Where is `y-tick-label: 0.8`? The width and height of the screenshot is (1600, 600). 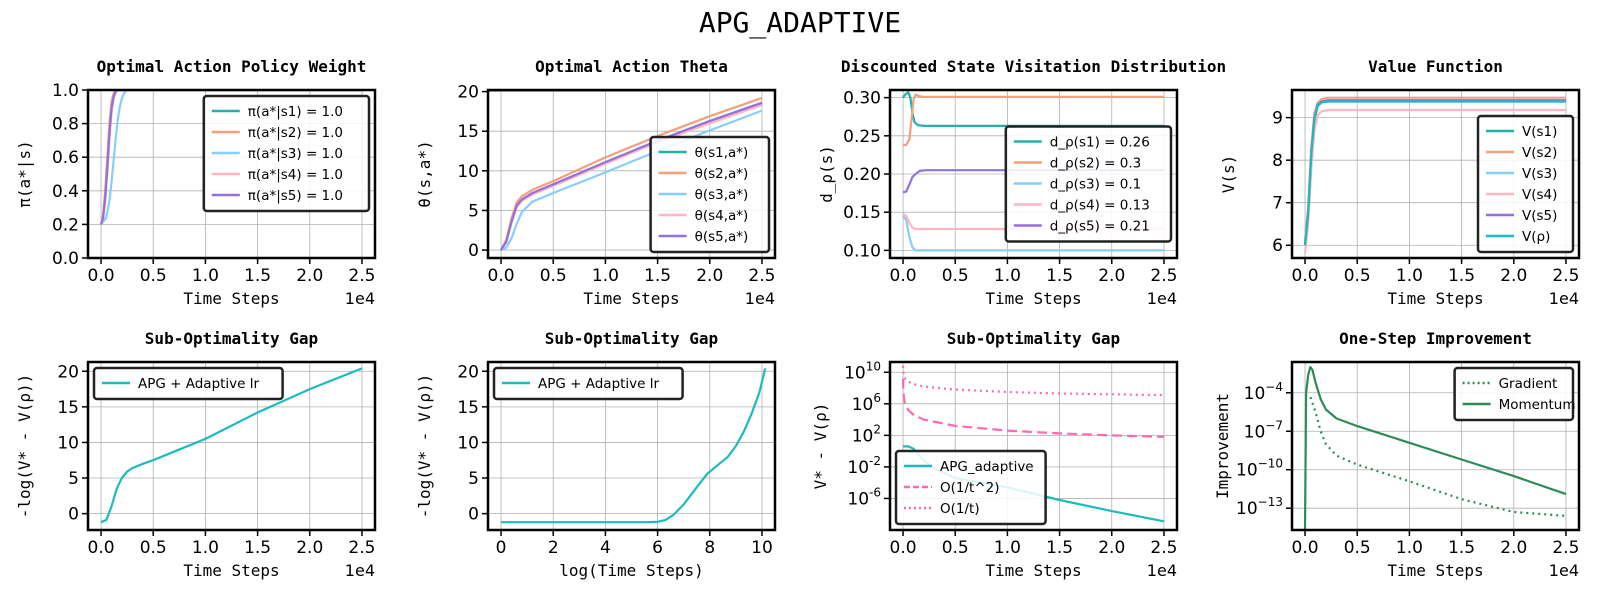 y-tick-label: 0.8 is located at coordinates (65, 125).